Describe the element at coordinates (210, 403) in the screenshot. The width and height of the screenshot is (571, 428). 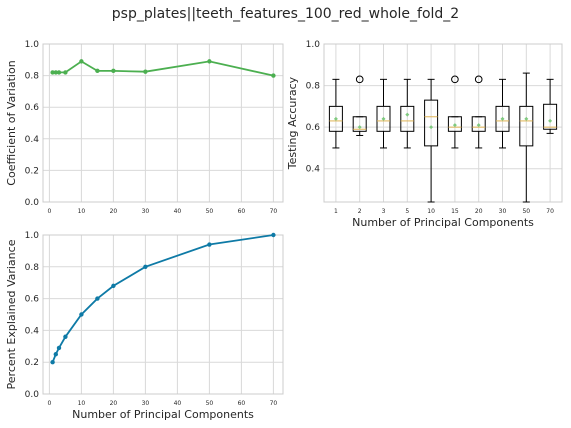
I see `pev-xtick-label: 50` at that location.